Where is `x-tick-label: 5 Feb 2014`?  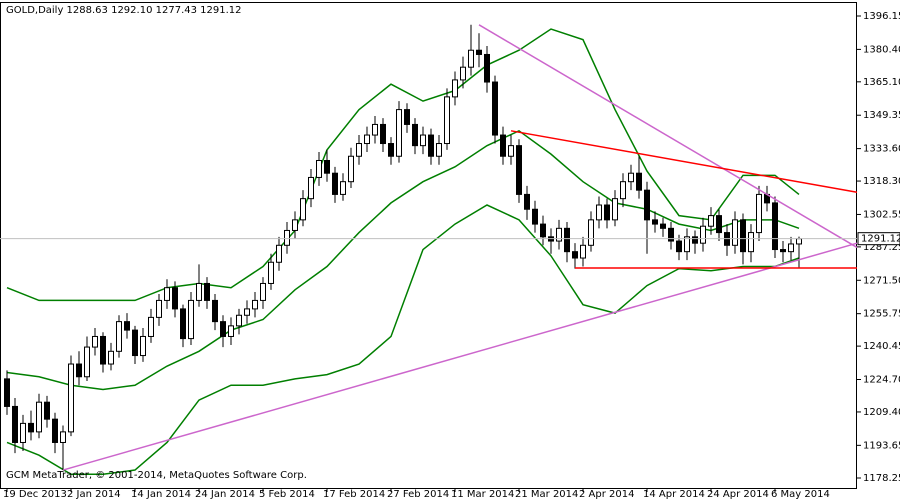
x-tick-label: 5 Feb 2014 is located at coordinates (287, 494).